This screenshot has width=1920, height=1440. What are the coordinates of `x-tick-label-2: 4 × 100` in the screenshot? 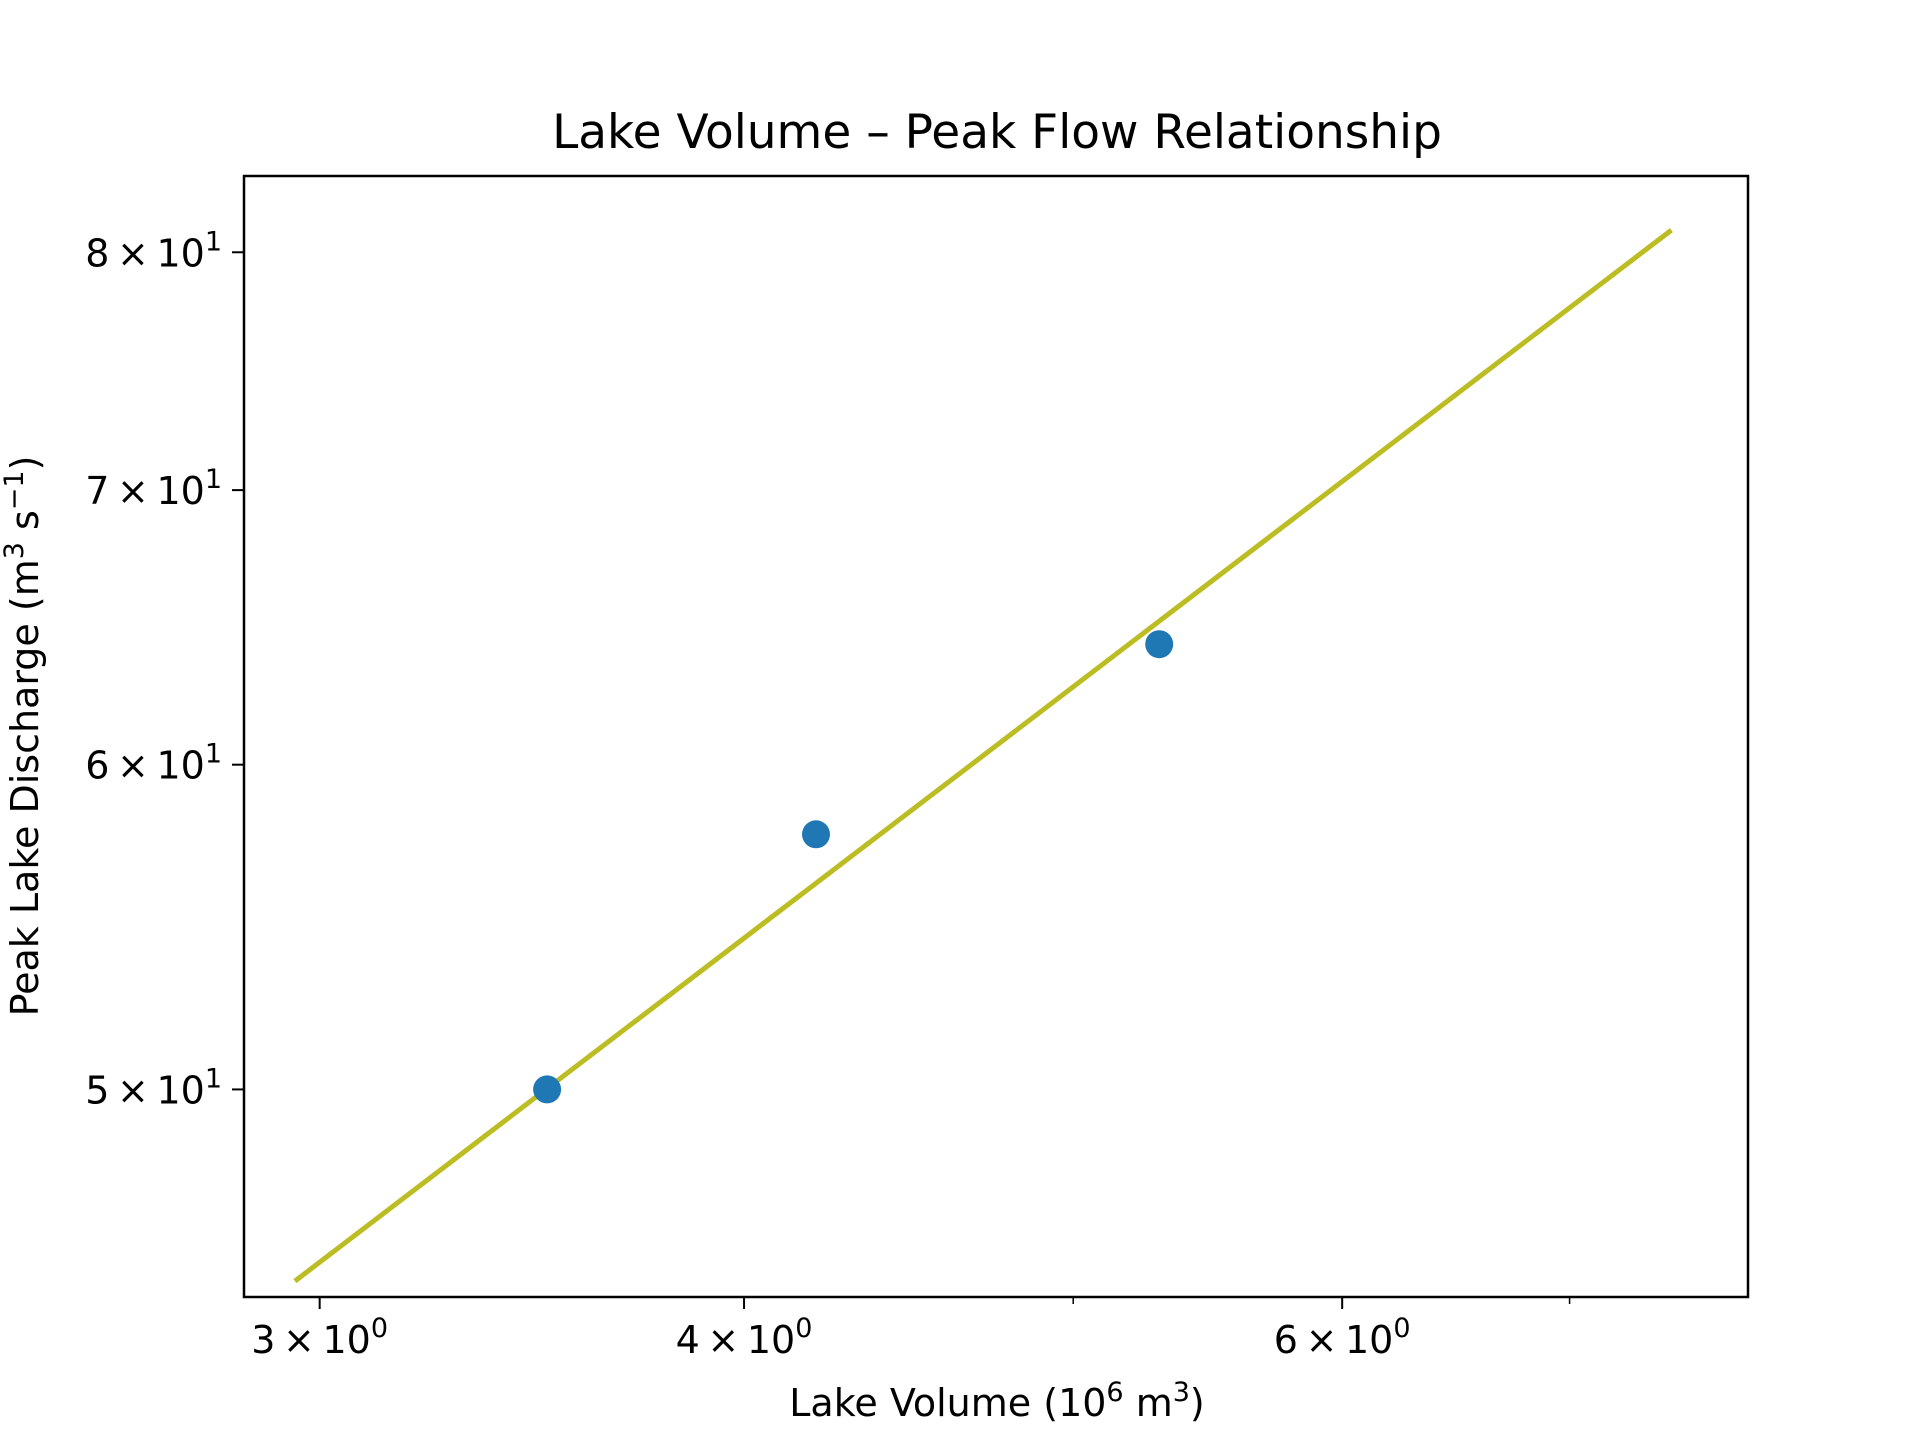 It's located at (744, 1337).